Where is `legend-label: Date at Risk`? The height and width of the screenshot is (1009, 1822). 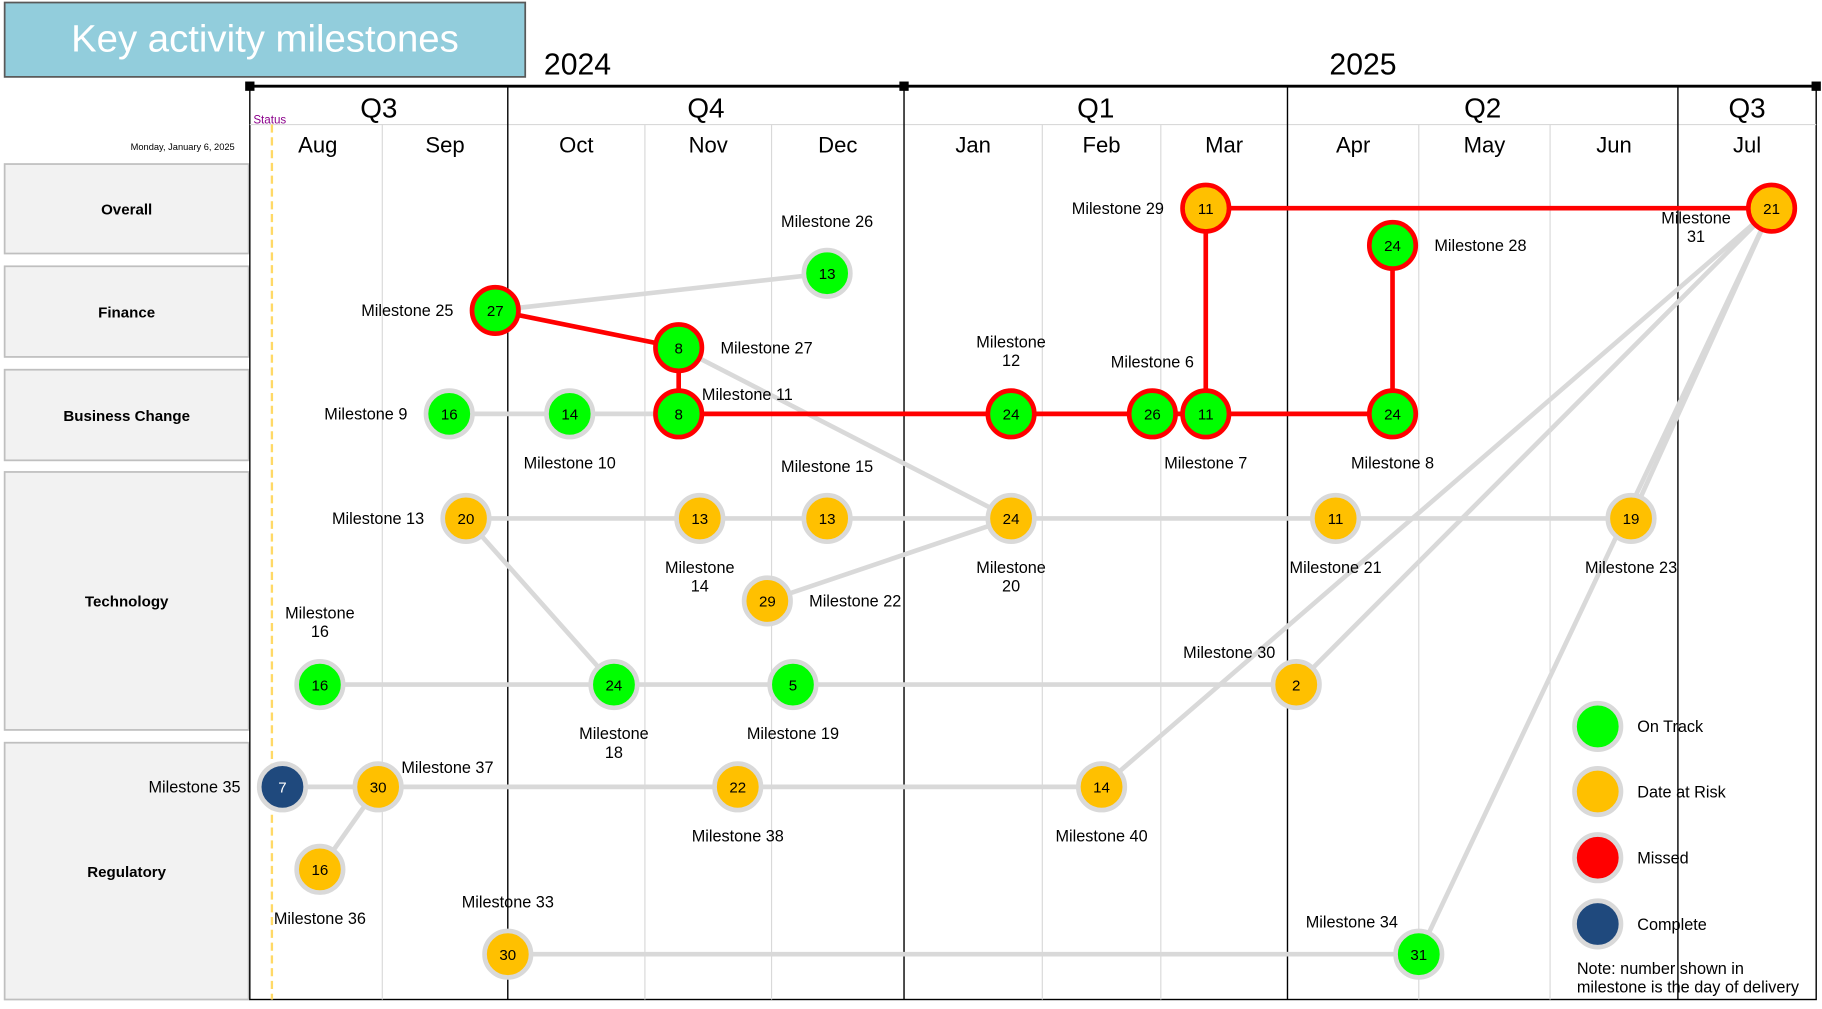
legend-label: Date at Risk is located at coordinates (1681, 792).